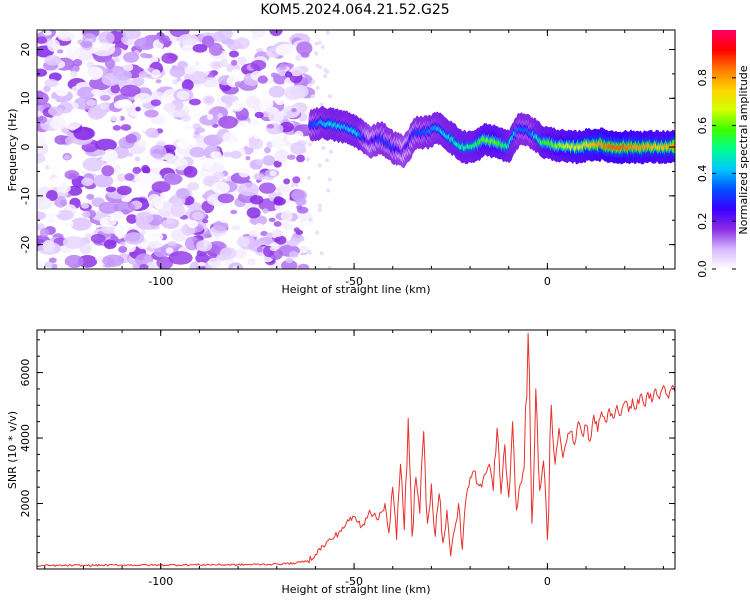  Describe the element at coordinates (702, 174) in the screenshot. I see `colorbar-tick-label: 0.4` at that location.